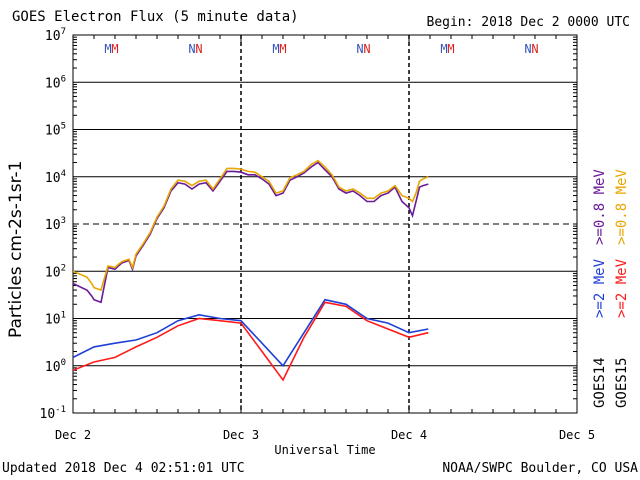 The height and width of the screenshot is (480, 640). Describe the element at coordinates (409, 435) in the screenshot. I see `x-tick-label: Dec 4` at that location.